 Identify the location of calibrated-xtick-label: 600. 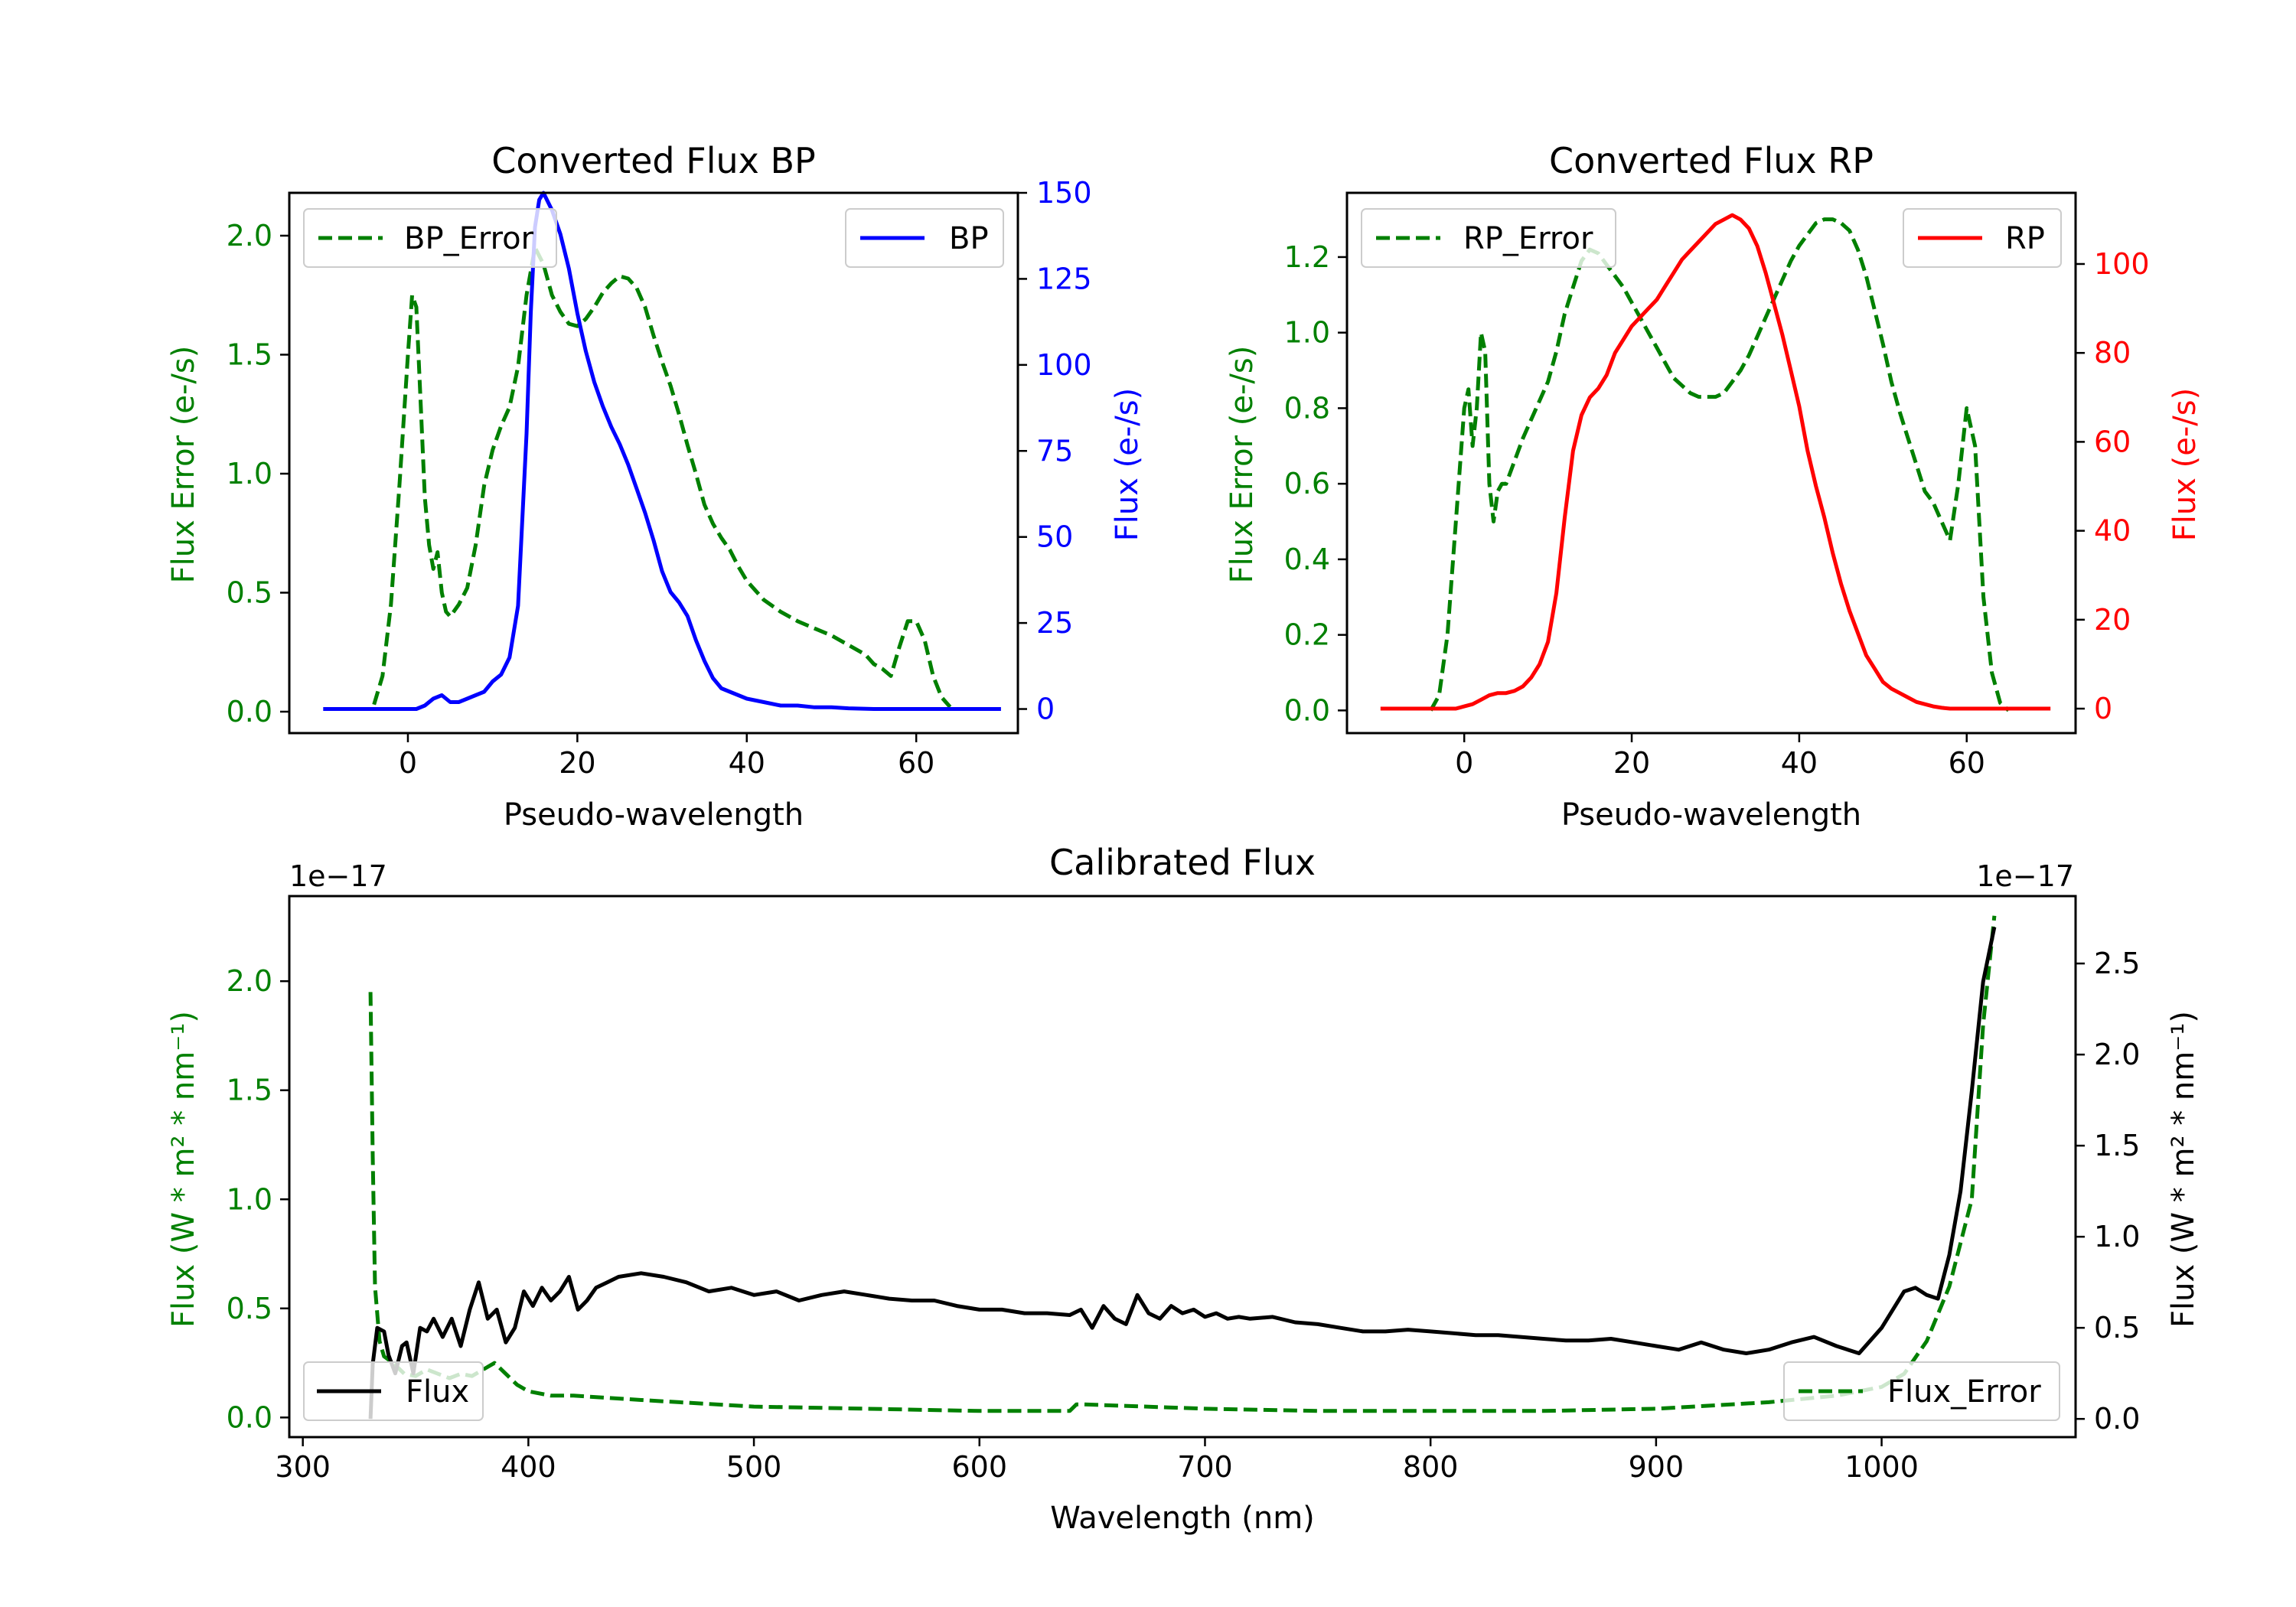
(980, 1467).